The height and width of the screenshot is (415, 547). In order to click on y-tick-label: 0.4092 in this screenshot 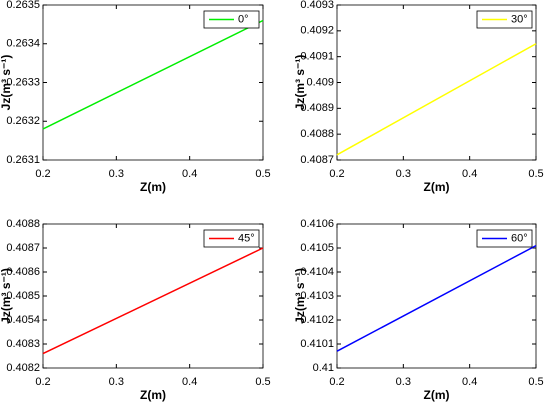, I will do `click(317, 31)`.